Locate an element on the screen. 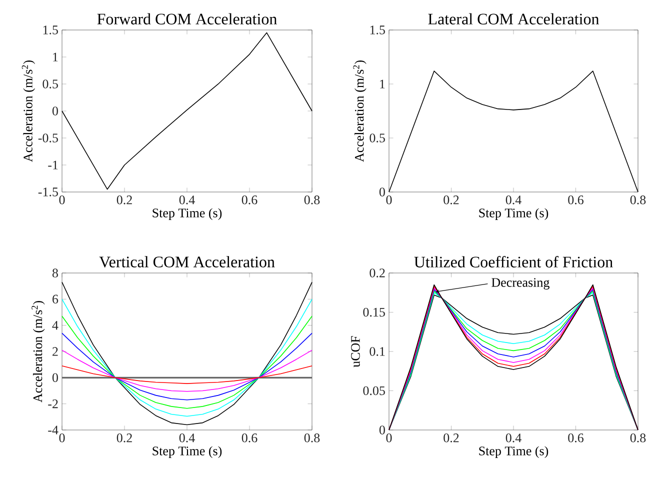  y-tick-label: -1.5 is located at coordinates (48, 192).